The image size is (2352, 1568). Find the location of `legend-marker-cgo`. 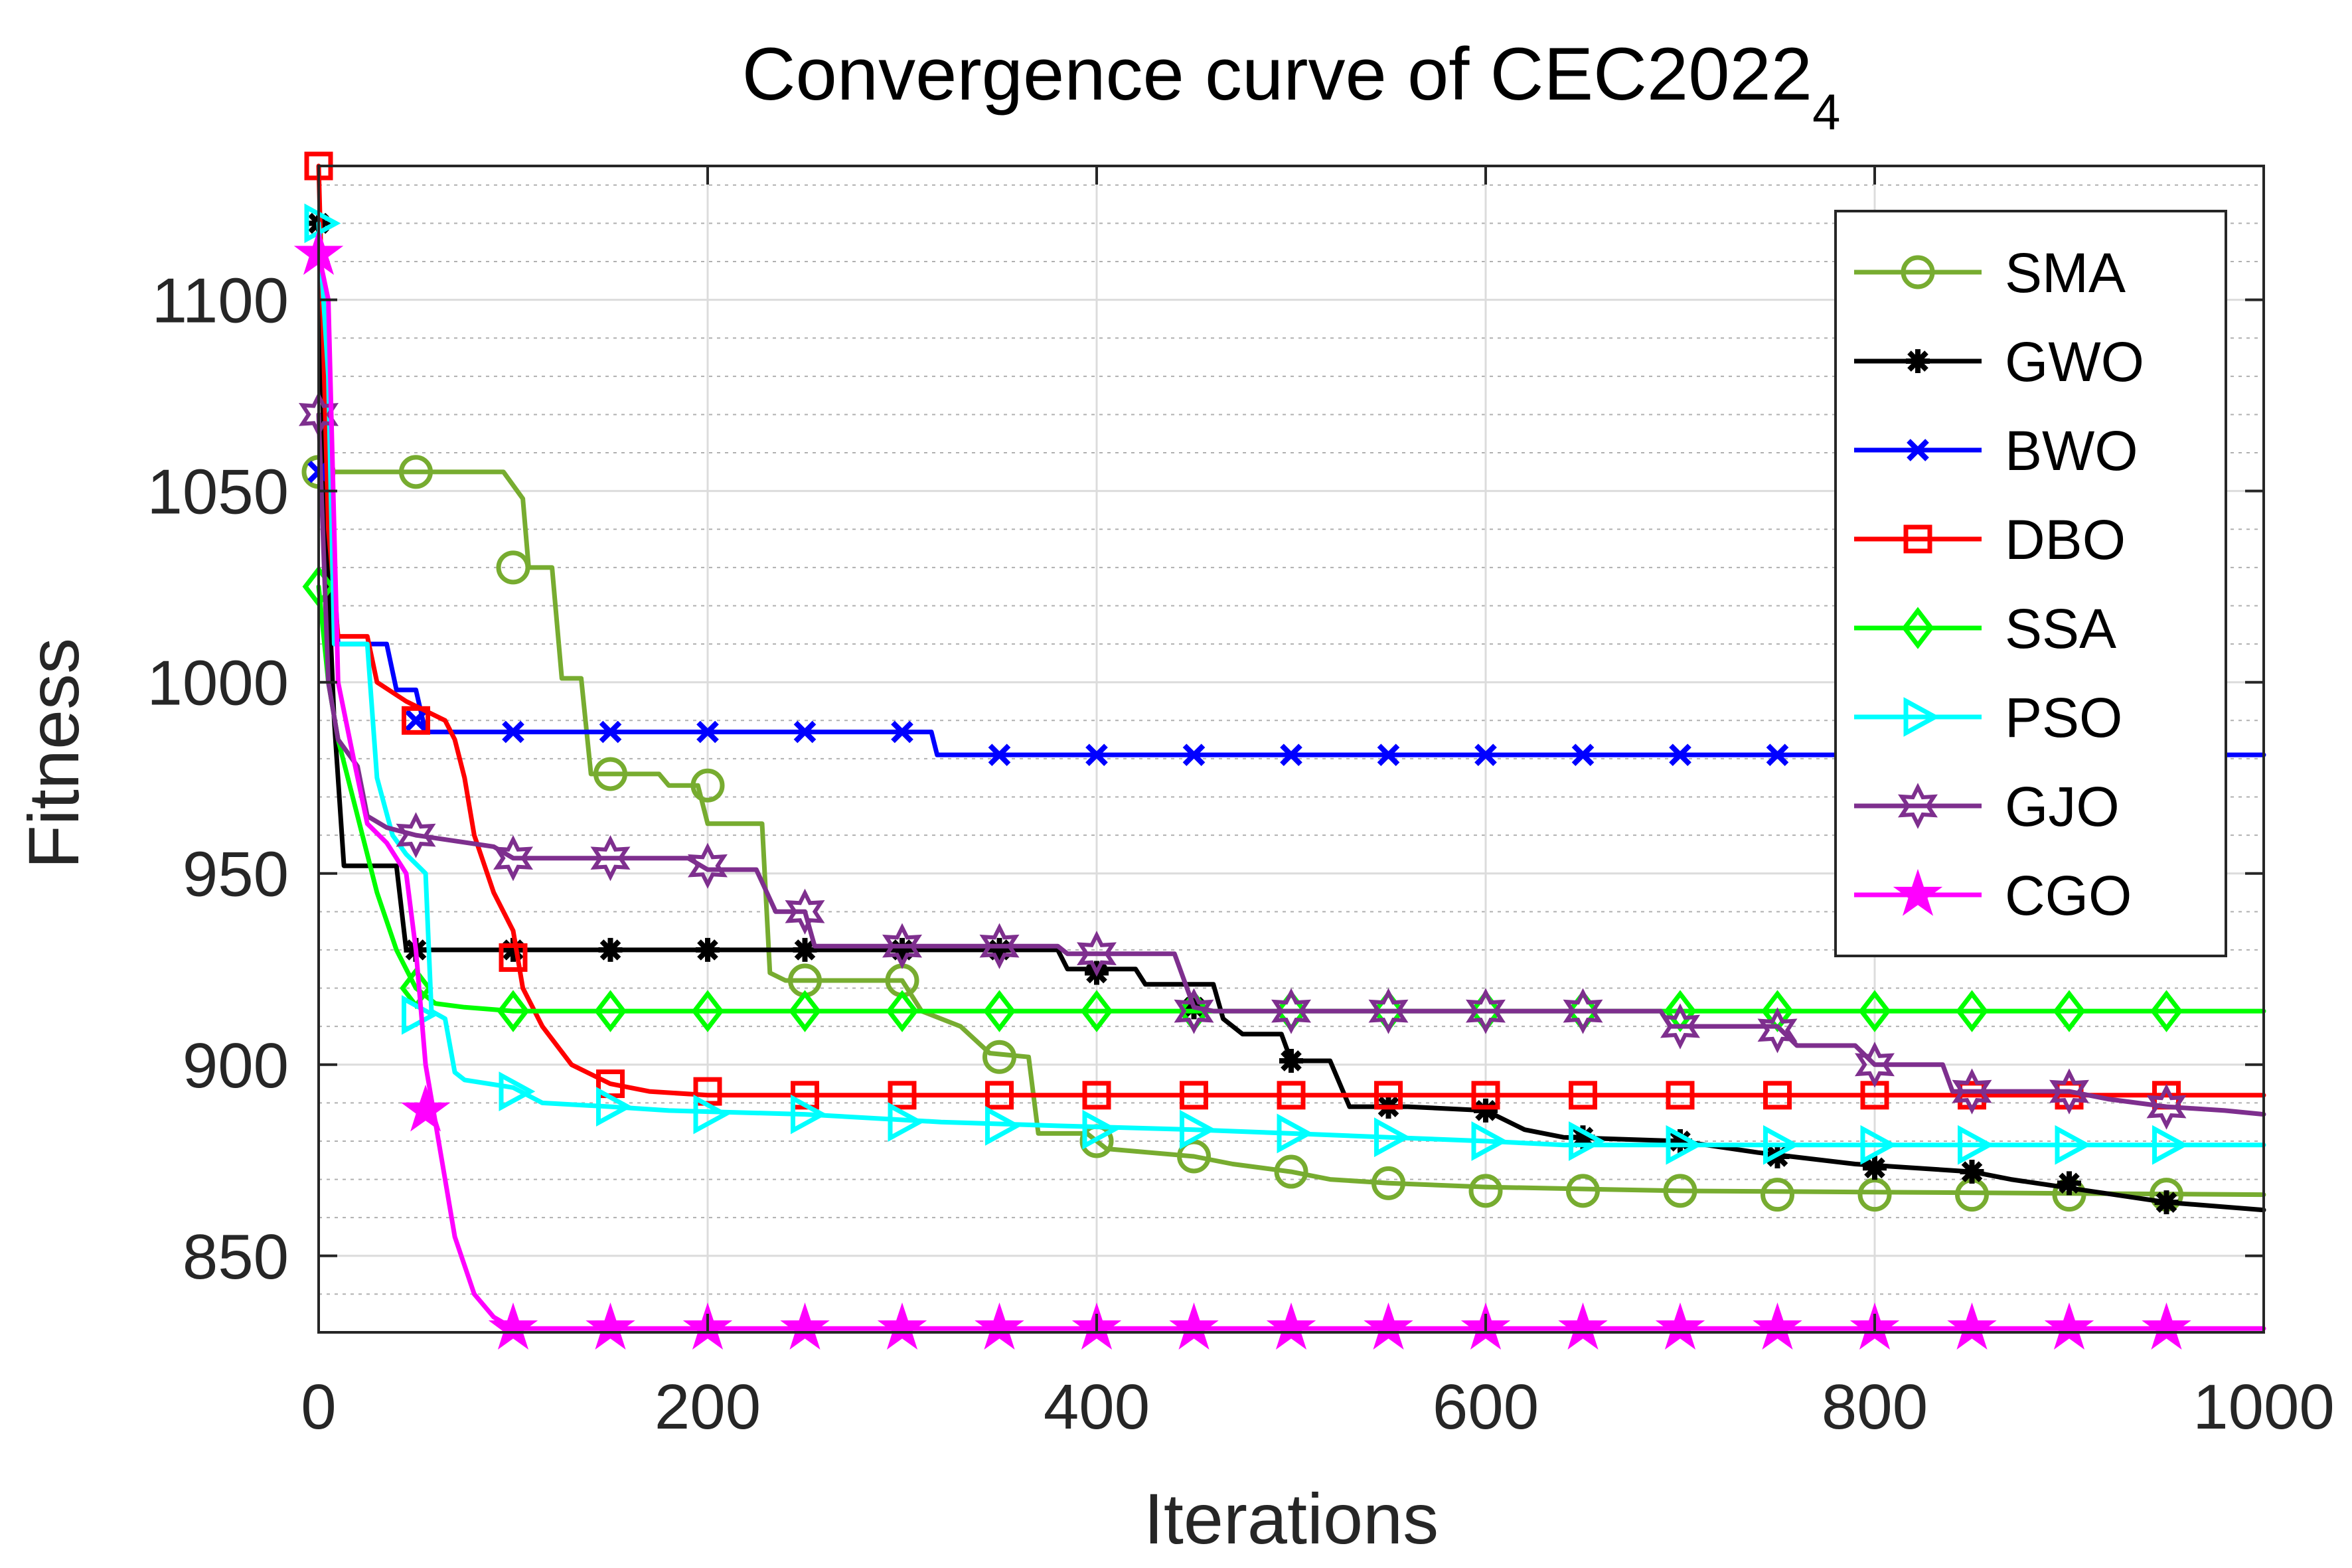

legend-marker-cgo is located at coordinates (1918, 892).